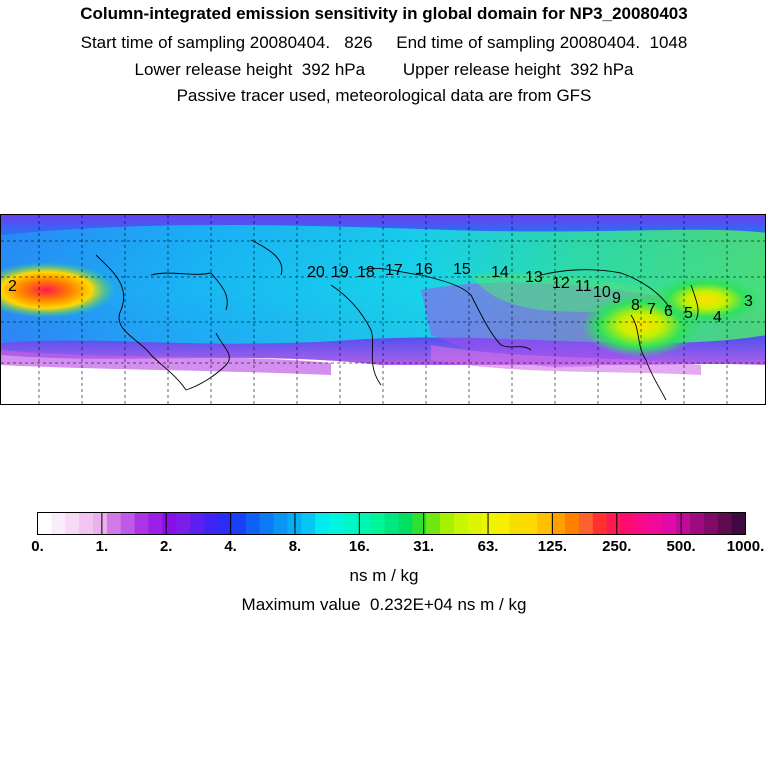  I want to click on trajectory-label: 3, so click(748, 301).